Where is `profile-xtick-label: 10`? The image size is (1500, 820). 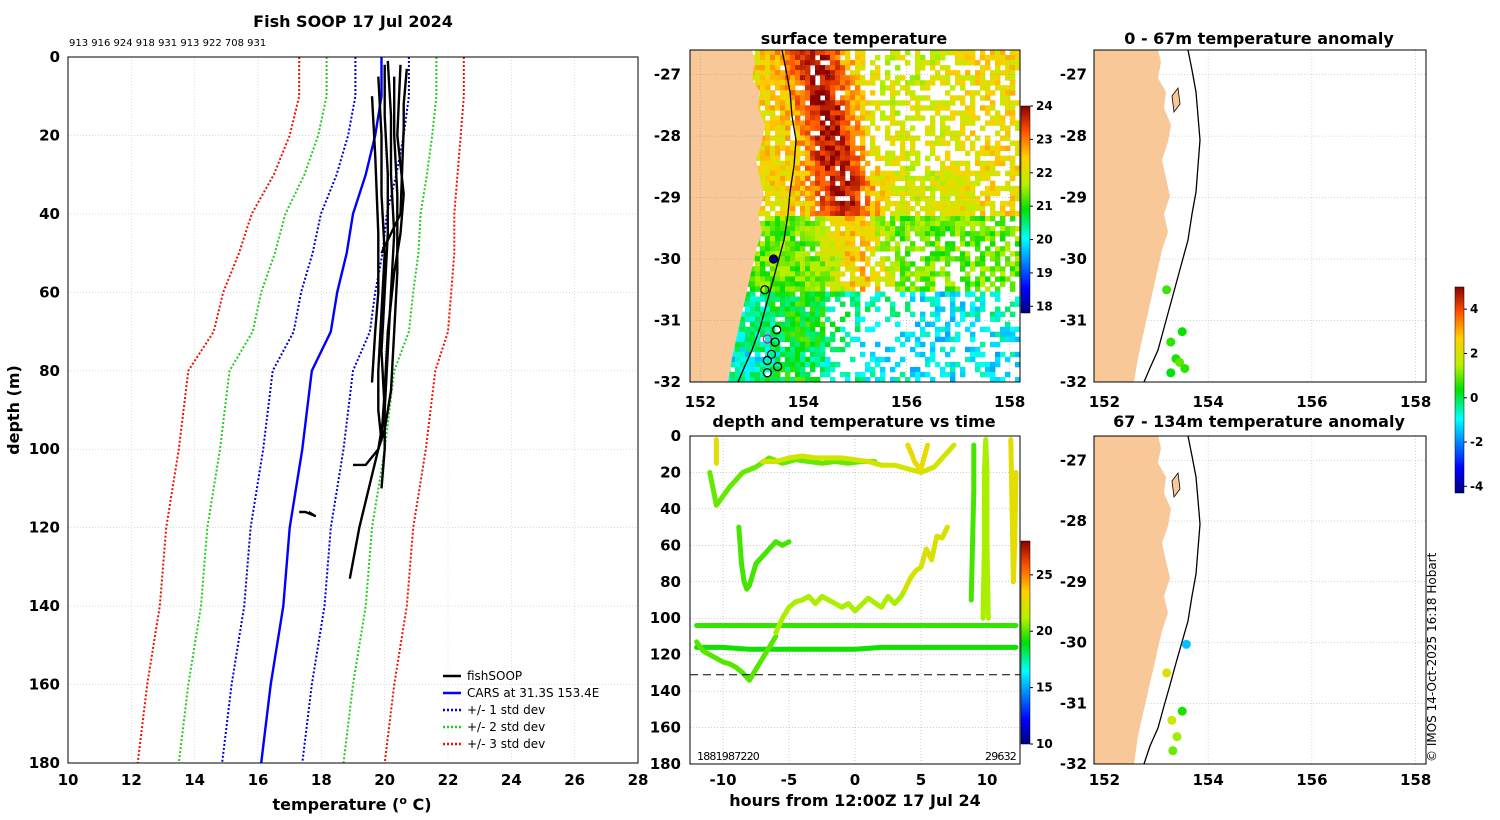 profile-xtick-label: 10 is located at coordinates (68, 780).